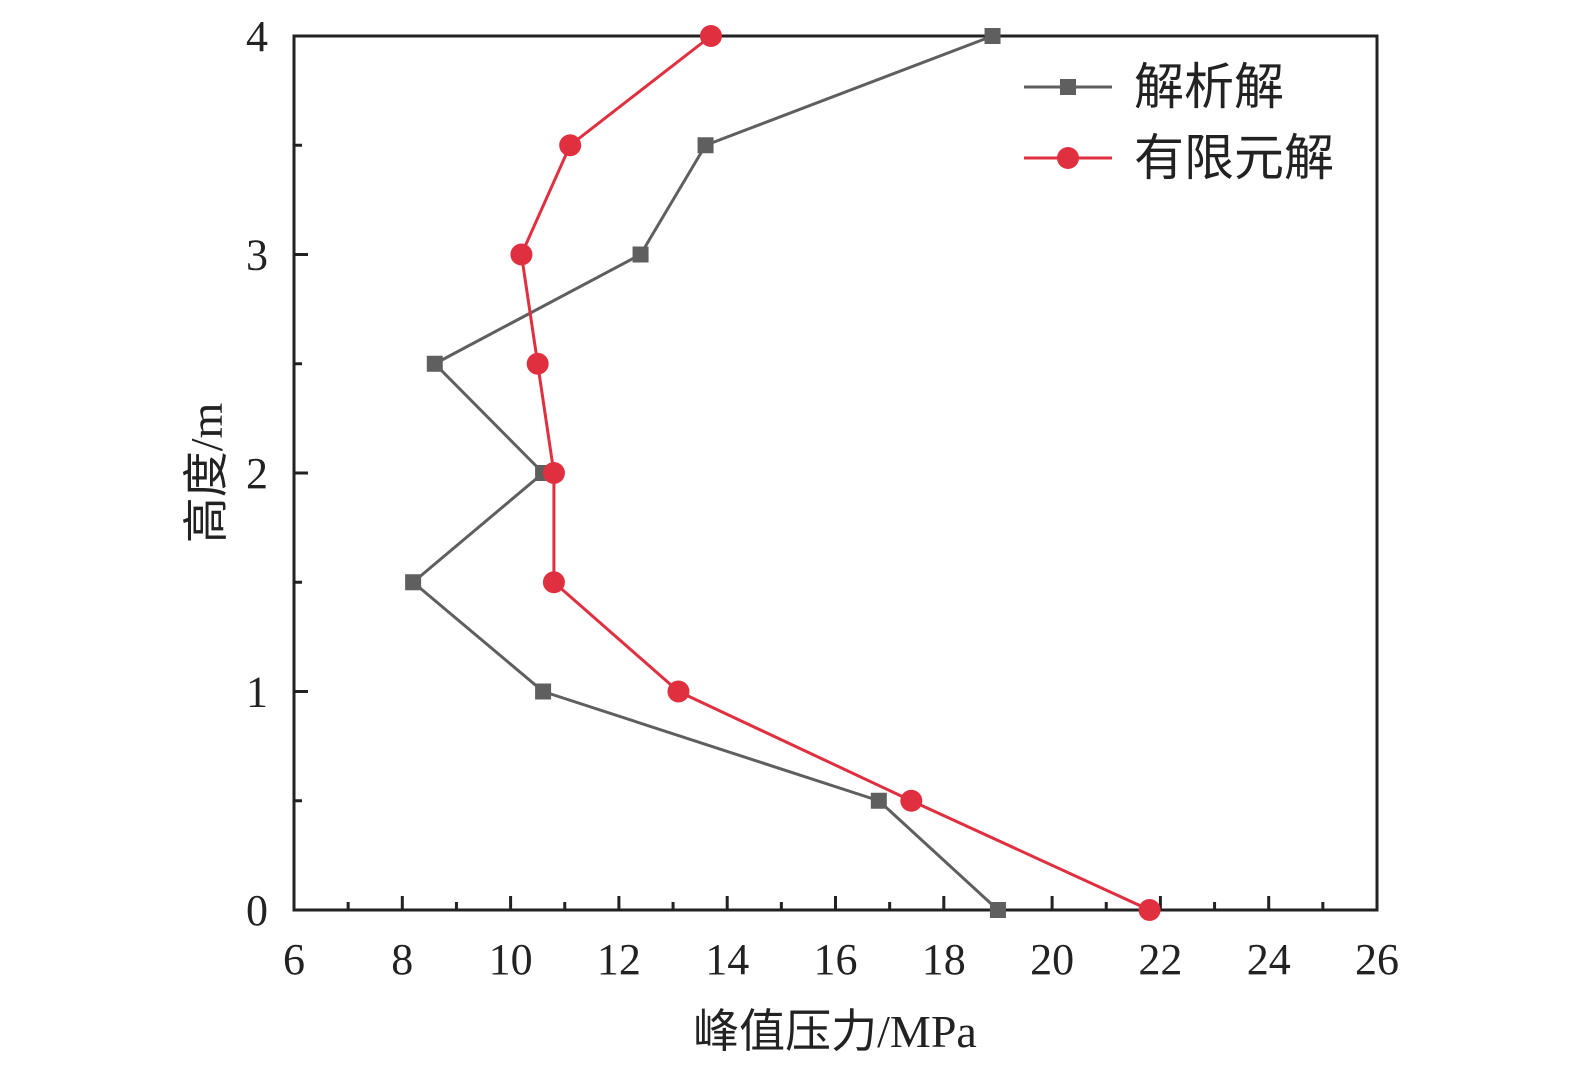  What do you see at coordinates (1068, 87) in the screenshot?
I see `legend-marker-analytical` at bounding box center [1068, 87].